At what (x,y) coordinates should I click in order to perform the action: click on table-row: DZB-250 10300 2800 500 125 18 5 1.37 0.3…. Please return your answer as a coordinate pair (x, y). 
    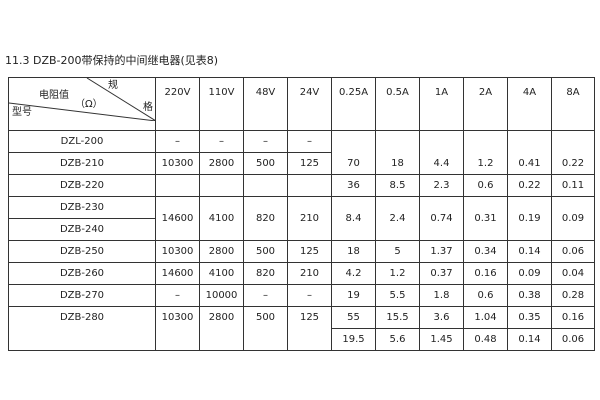
    Looking at the image, I should click on (301, 251).